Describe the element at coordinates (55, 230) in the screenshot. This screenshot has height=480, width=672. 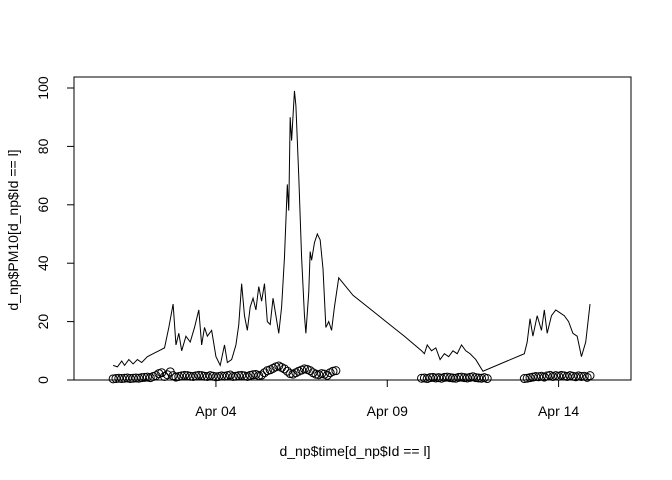
I see `y-axis: 0 20 40 60 80 100` at that location.